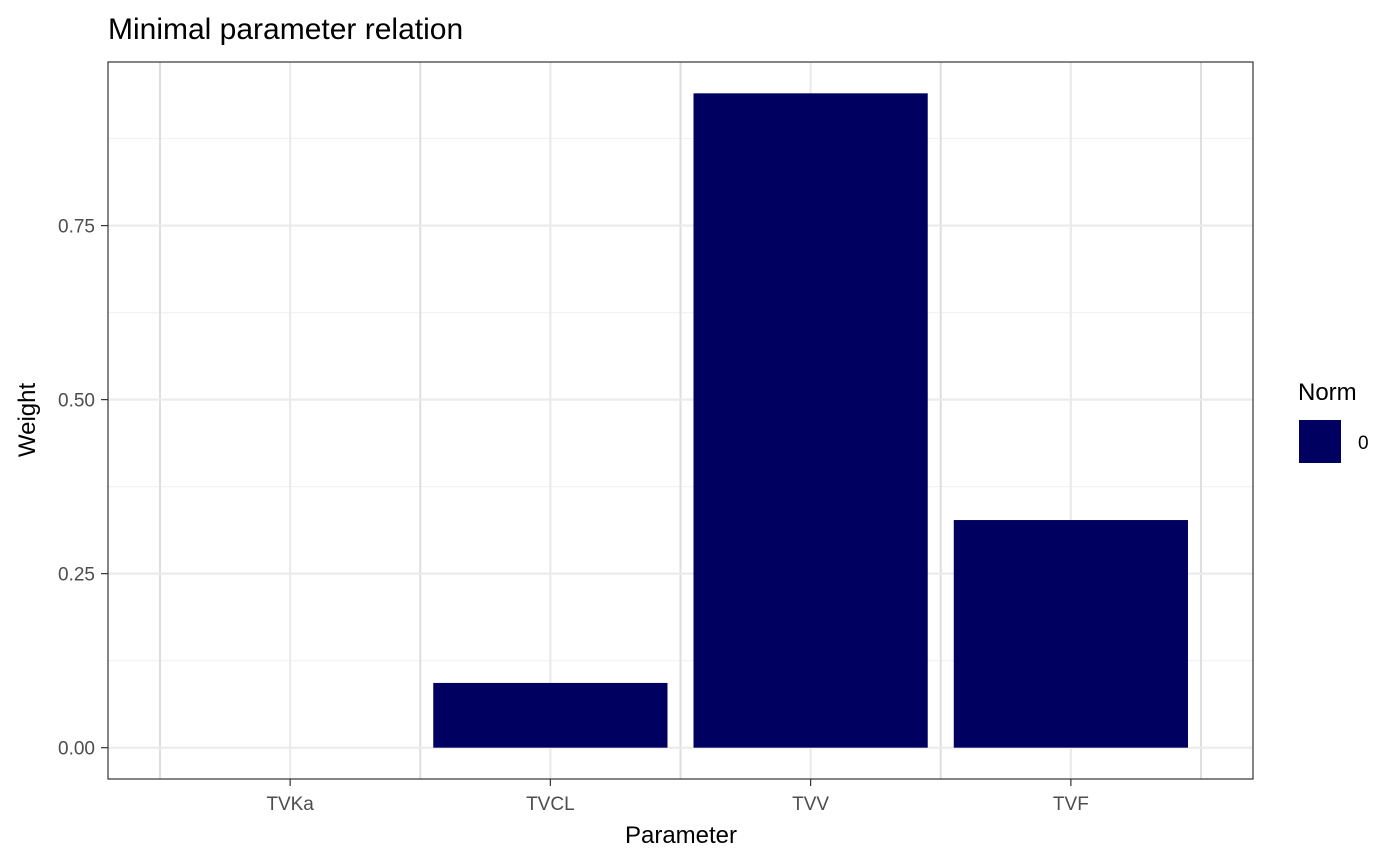 The image size is (1400, 865). I want to click on x-axis-title: Parameter, so click(681, 835).